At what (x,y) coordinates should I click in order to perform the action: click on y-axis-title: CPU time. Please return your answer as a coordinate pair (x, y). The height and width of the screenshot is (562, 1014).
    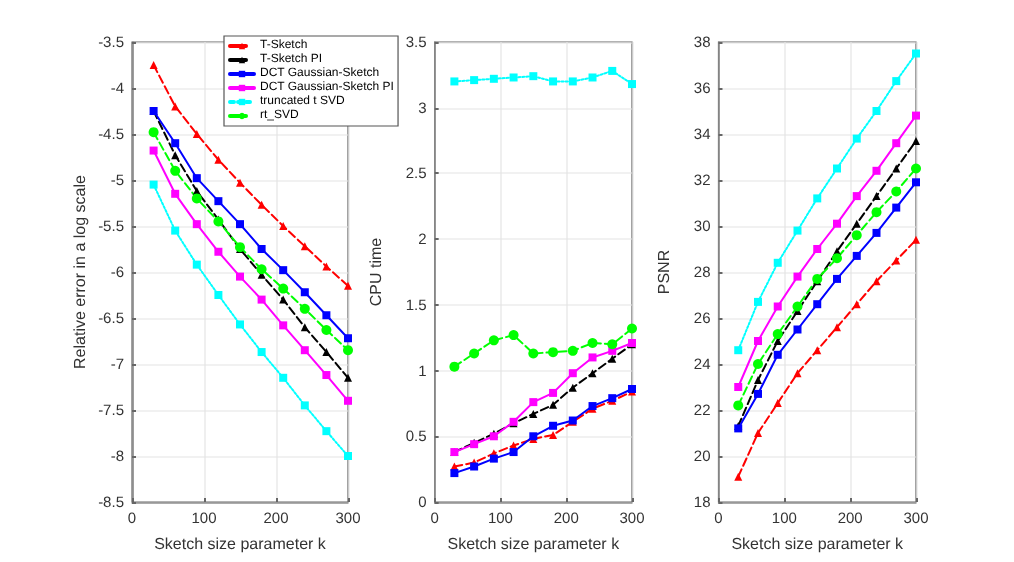
    Looking at the image, I should click on (376, 271).